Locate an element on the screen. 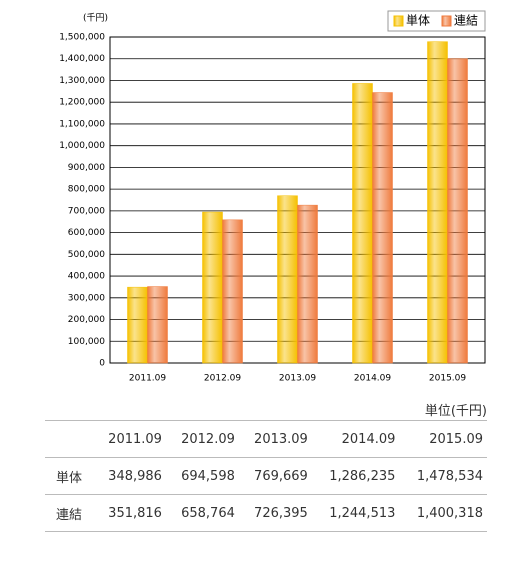  header-row: 2011.09 2012.09 2013.09 2014.09 2015.09 is located at coordinates (266, 439).